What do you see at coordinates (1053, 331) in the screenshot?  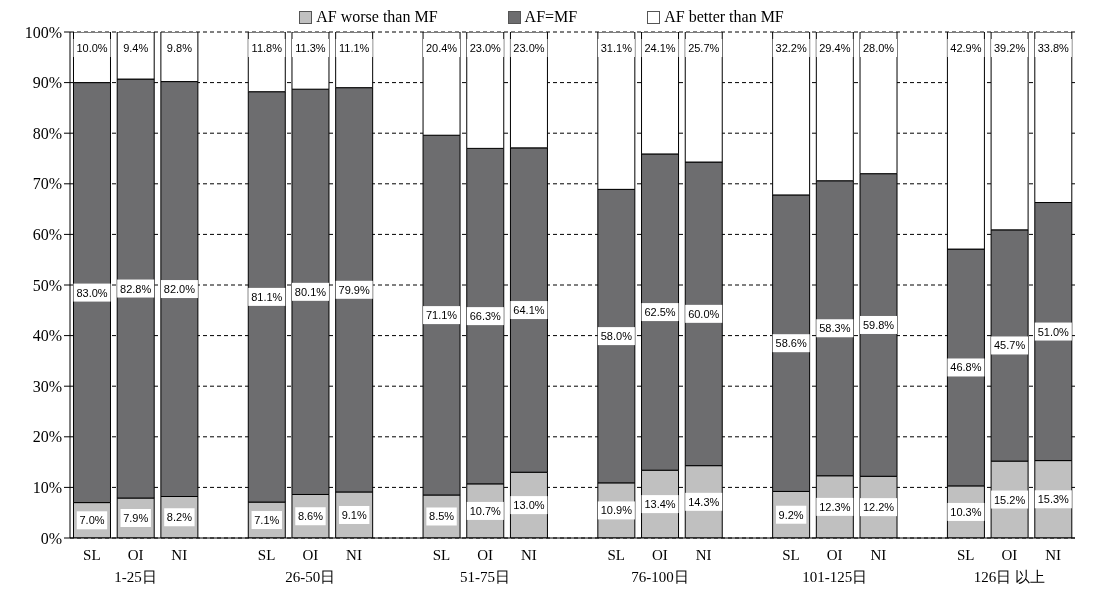 I see `data-label: 51.0%` at bounding box center [1053, 331].